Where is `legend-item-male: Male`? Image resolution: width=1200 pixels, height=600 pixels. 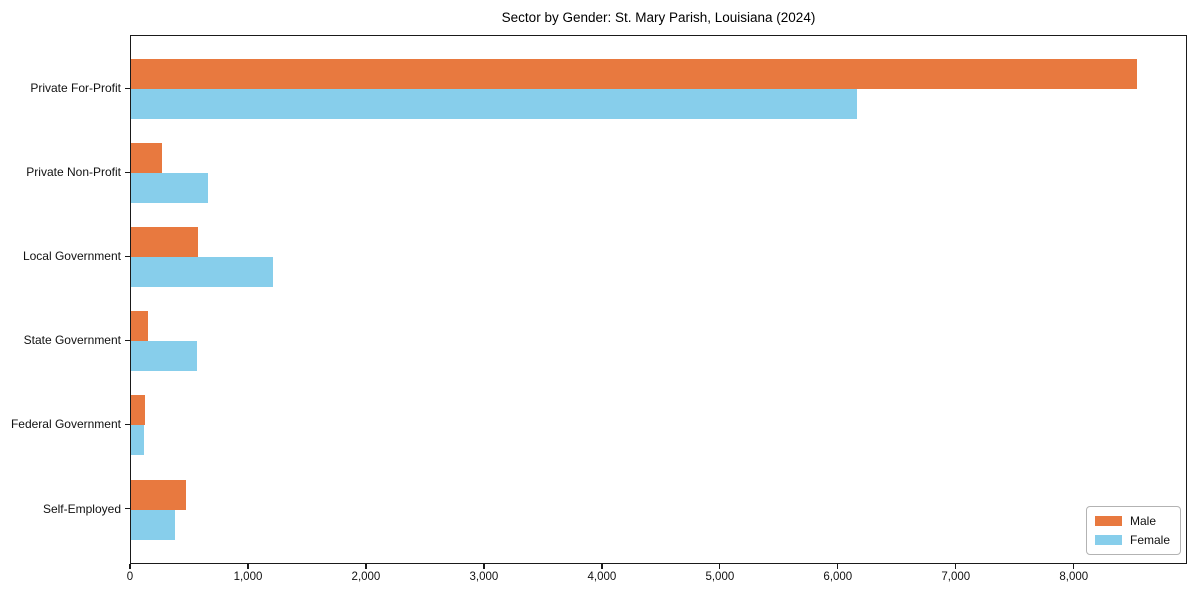
legend-item-male: Male is located at coordinates (1132, 521).